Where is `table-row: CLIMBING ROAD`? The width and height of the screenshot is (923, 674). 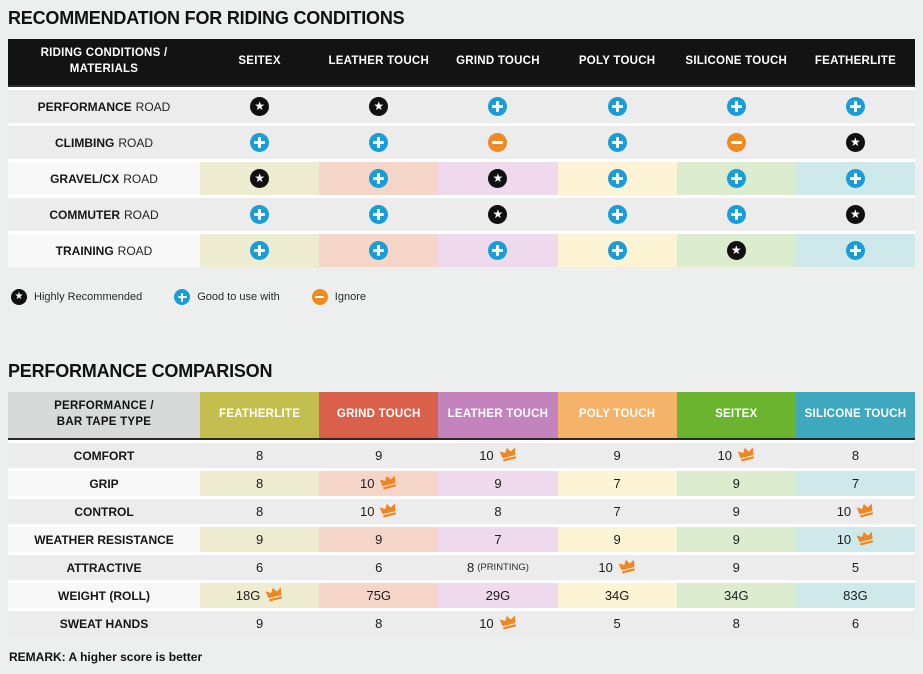 table-row: CLIMBING ROAD is located at coordinates (461, 142).